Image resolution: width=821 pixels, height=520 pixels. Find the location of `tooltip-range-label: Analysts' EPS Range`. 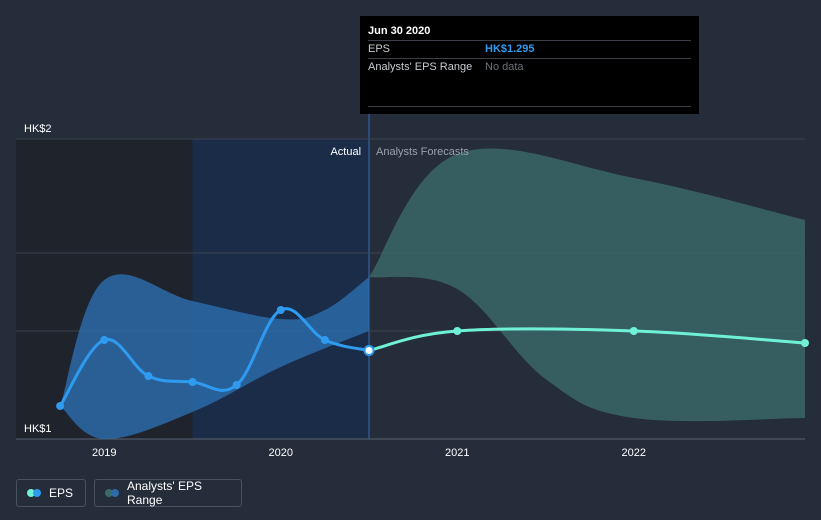

tooltip-range-label: Analysts' EPS Range is located at coordinates (420, 67).